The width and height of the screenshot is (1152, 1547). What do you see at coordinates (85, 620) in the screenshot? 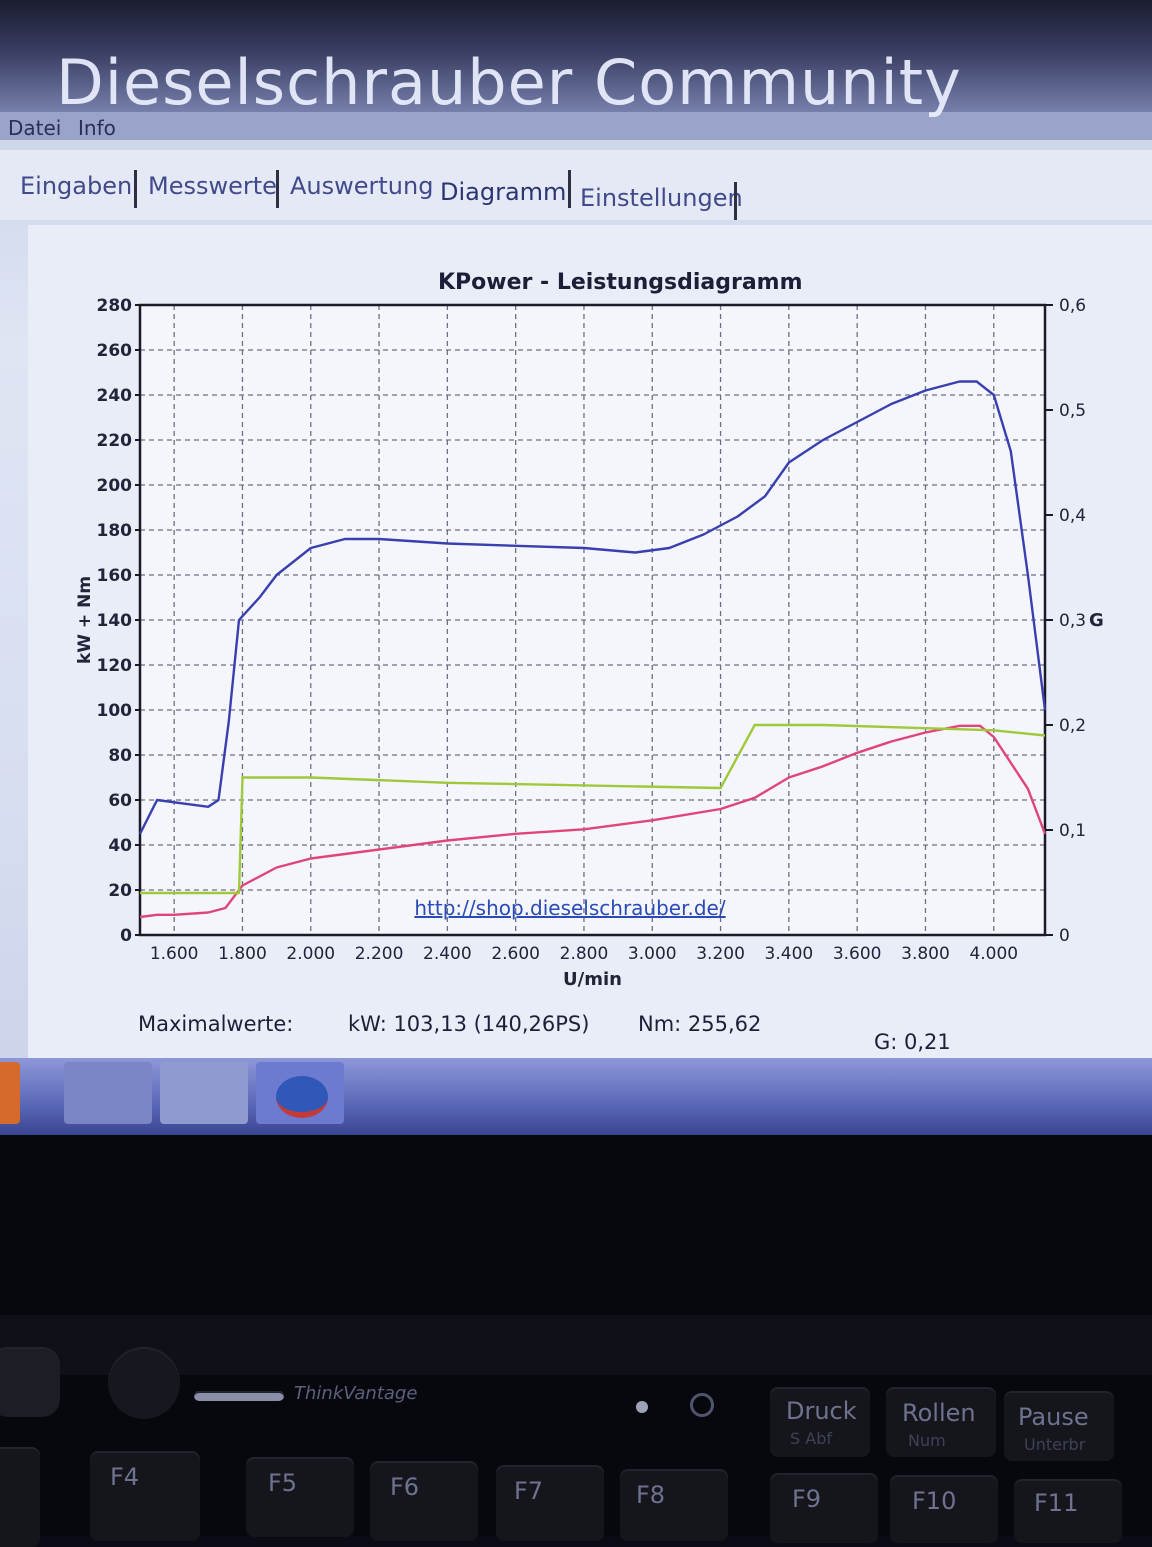
I see `y-axis-label: kW + Nm` at bounding box center [85, 620].